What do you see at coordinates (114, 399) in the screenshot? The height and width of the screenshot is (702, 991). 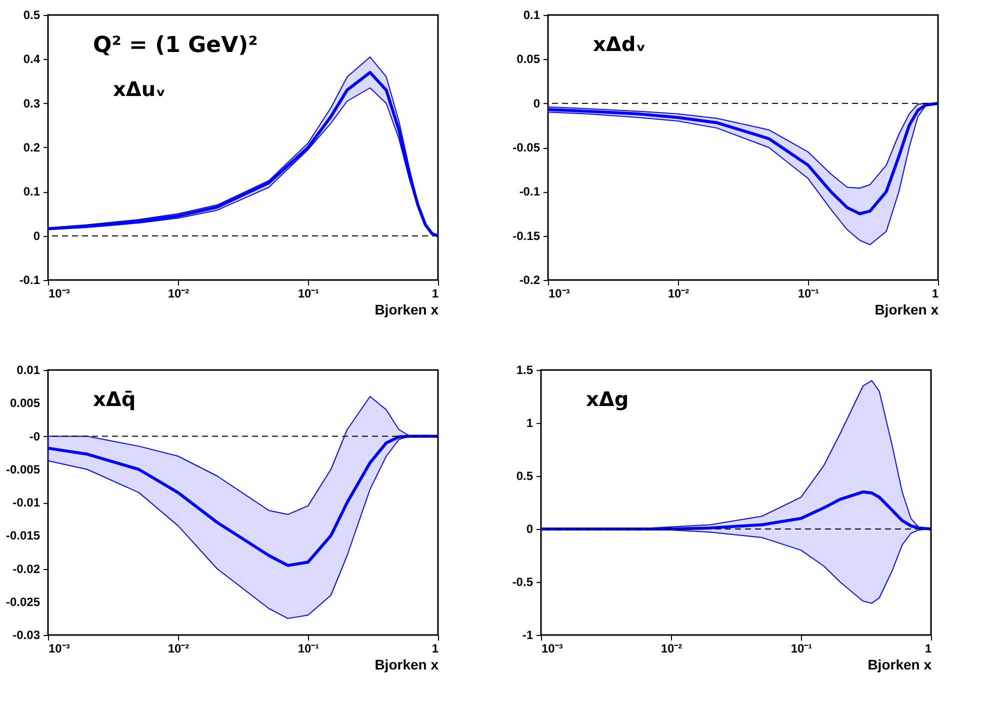 I see `annotation: xΔq̄` at bounding box center [114, 399].